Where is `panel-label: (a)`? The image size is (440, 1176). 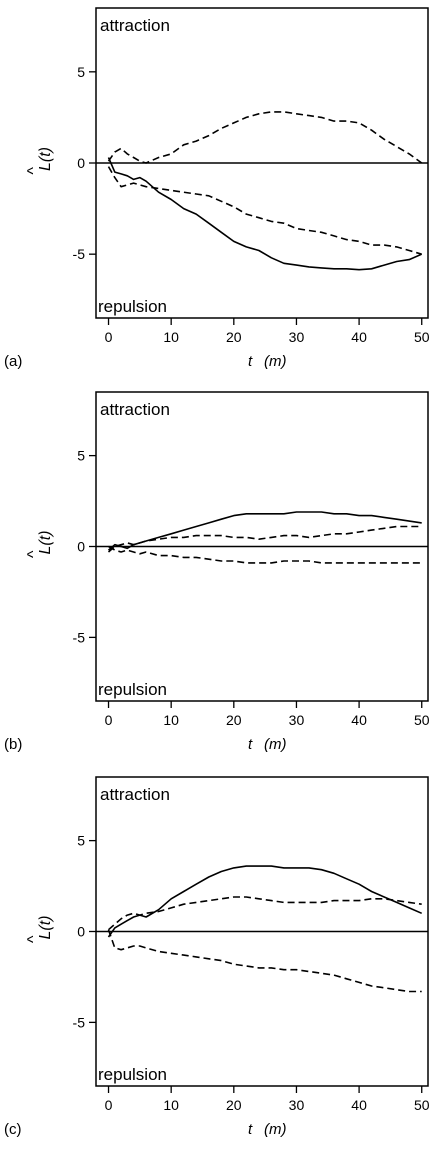
panel-label: (a) is located at coordinates (13, 361).